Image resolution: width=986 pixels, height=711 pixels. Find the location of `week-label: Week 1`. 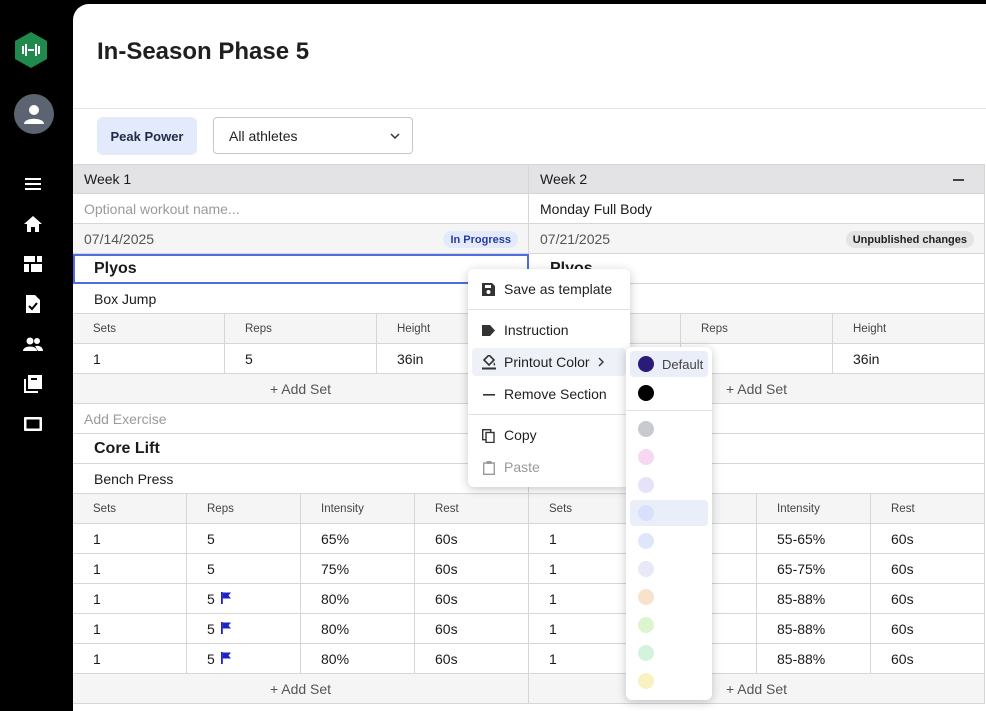

week-label: Week 1 is located at coordinates (108, 179).